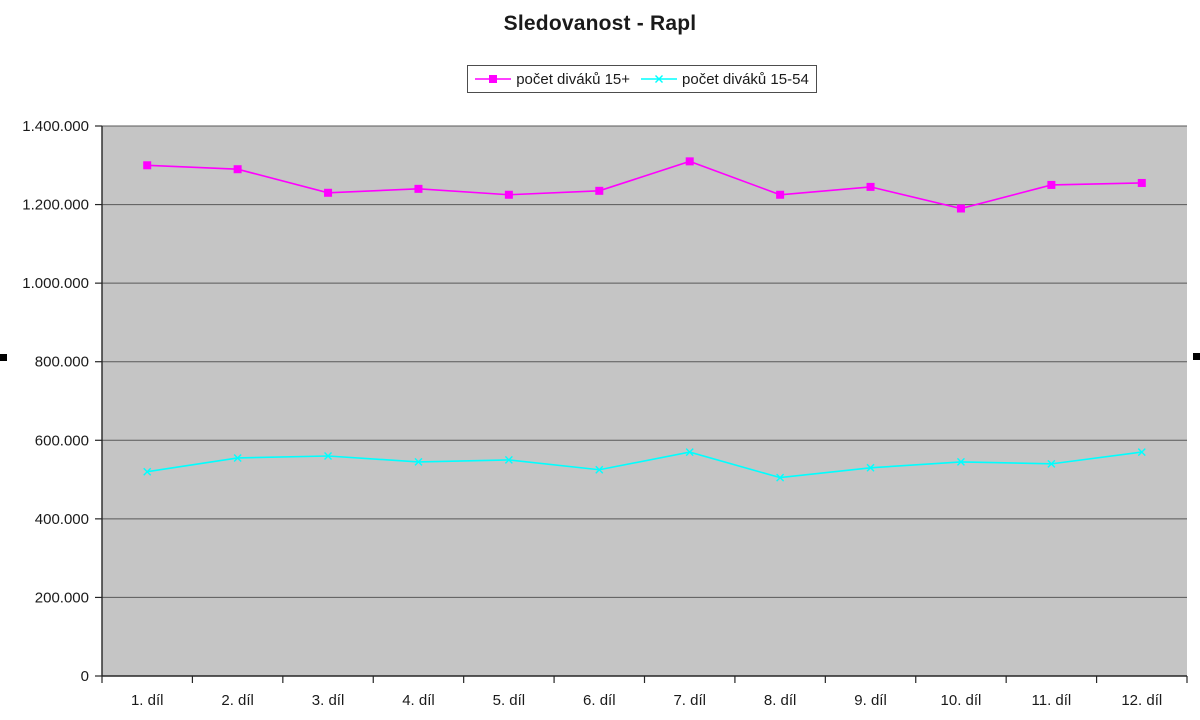  Describe the element at coordinates (237, 700) in the screenshot. I see `x-tick-label: 2. díl` at that location.